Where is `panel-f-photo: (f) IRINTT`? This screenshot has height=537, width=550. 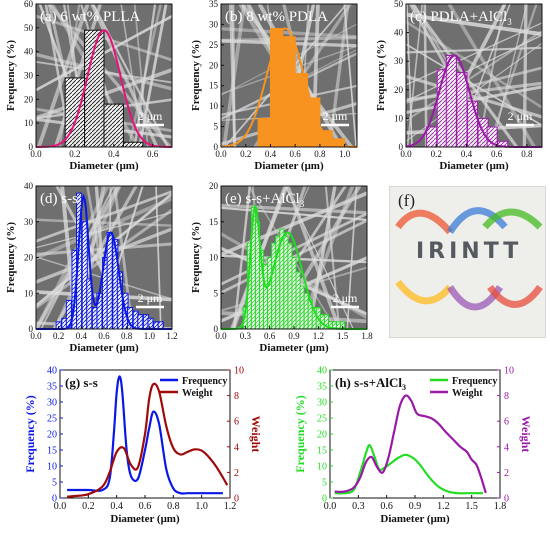 panel-f-photo: (f) IRINTT is located at coordinates (467, 262).